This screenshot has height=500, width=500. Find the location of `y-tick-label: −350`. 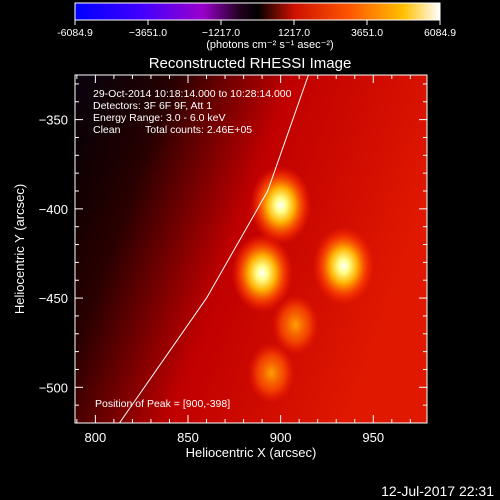

y-tick-label: −350 is located at coordinates (53, 120).